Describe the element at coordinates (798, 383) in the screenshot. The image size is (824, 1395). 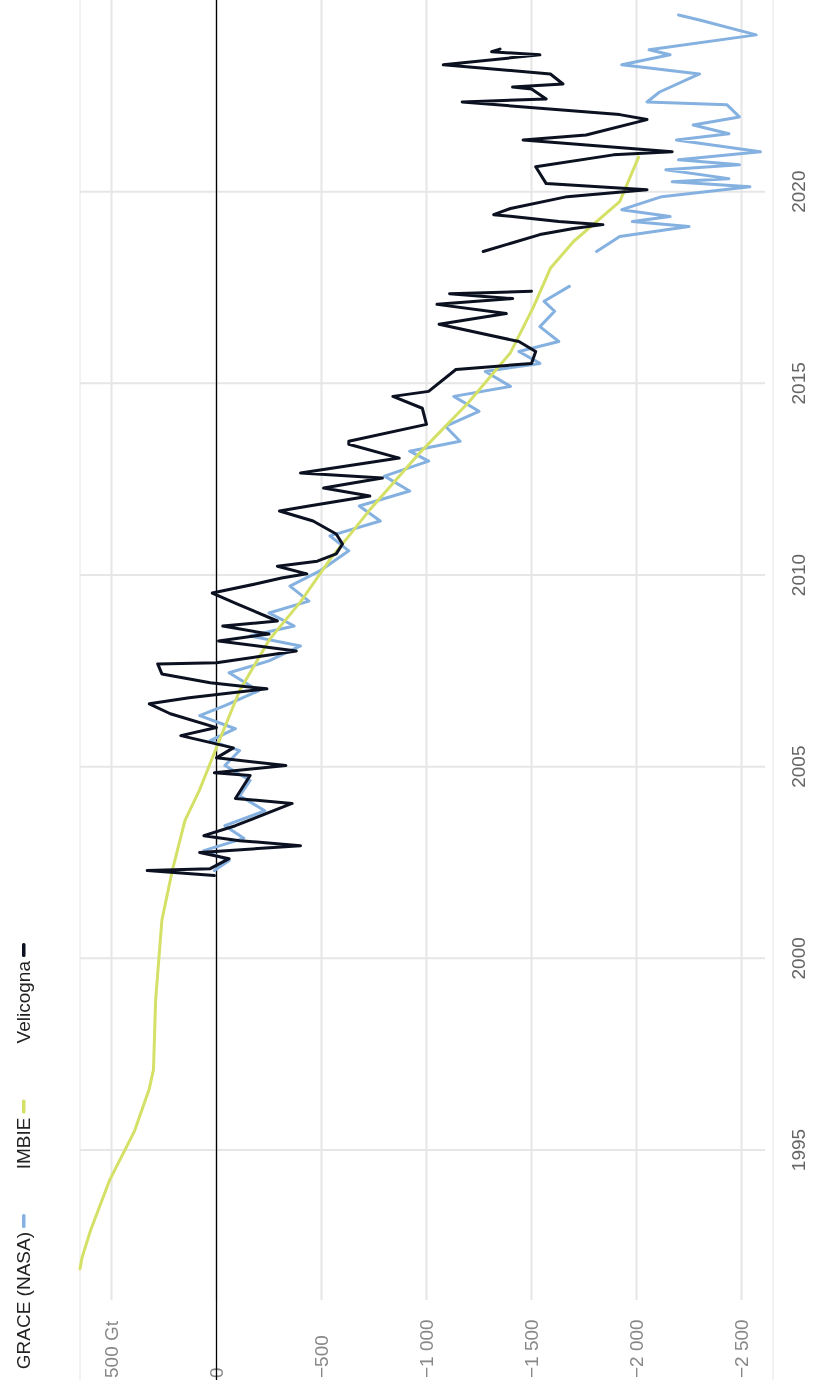
I see `y-tick-label: 2015` at that location.